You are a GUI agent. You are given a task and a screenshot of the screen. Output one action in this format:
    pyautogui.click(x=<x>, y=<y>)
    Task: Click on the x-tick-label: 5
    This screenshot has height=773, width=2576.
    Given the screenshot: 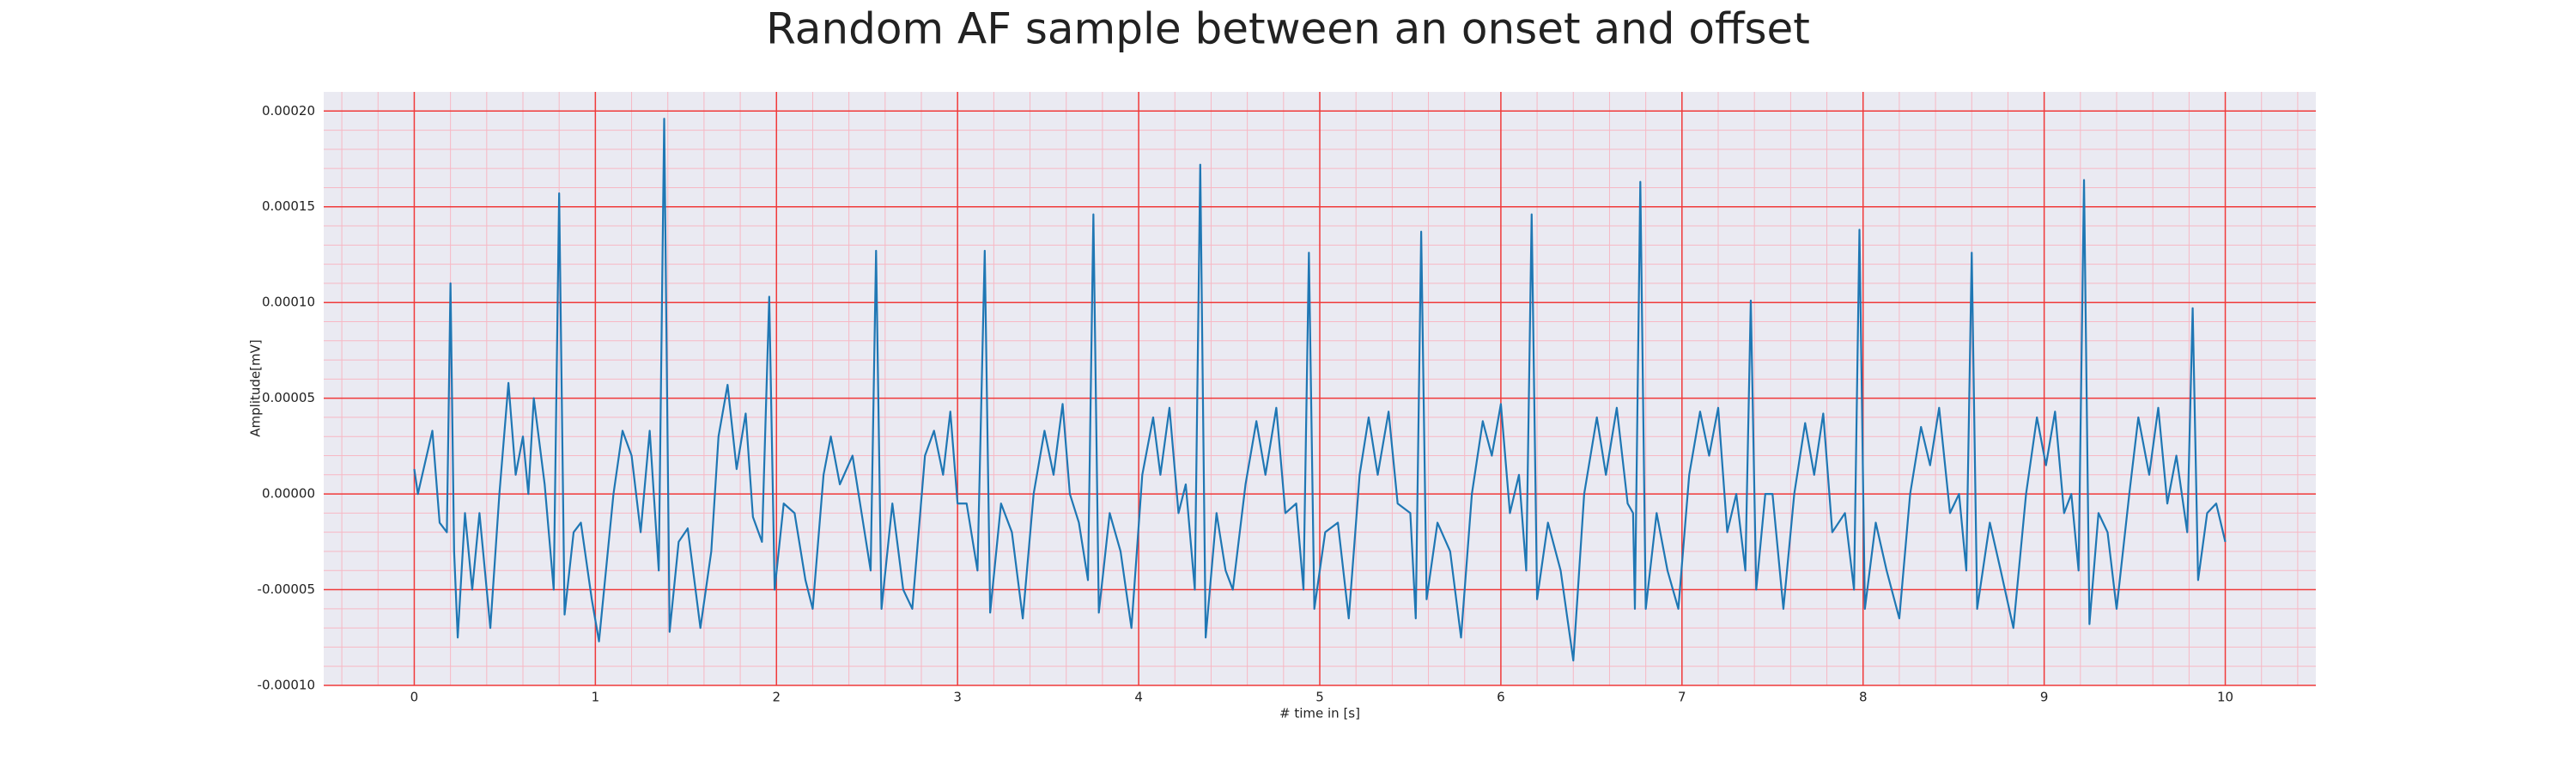 What is the action you would take?
    pyautogui.click(x=1319, y=697)
    